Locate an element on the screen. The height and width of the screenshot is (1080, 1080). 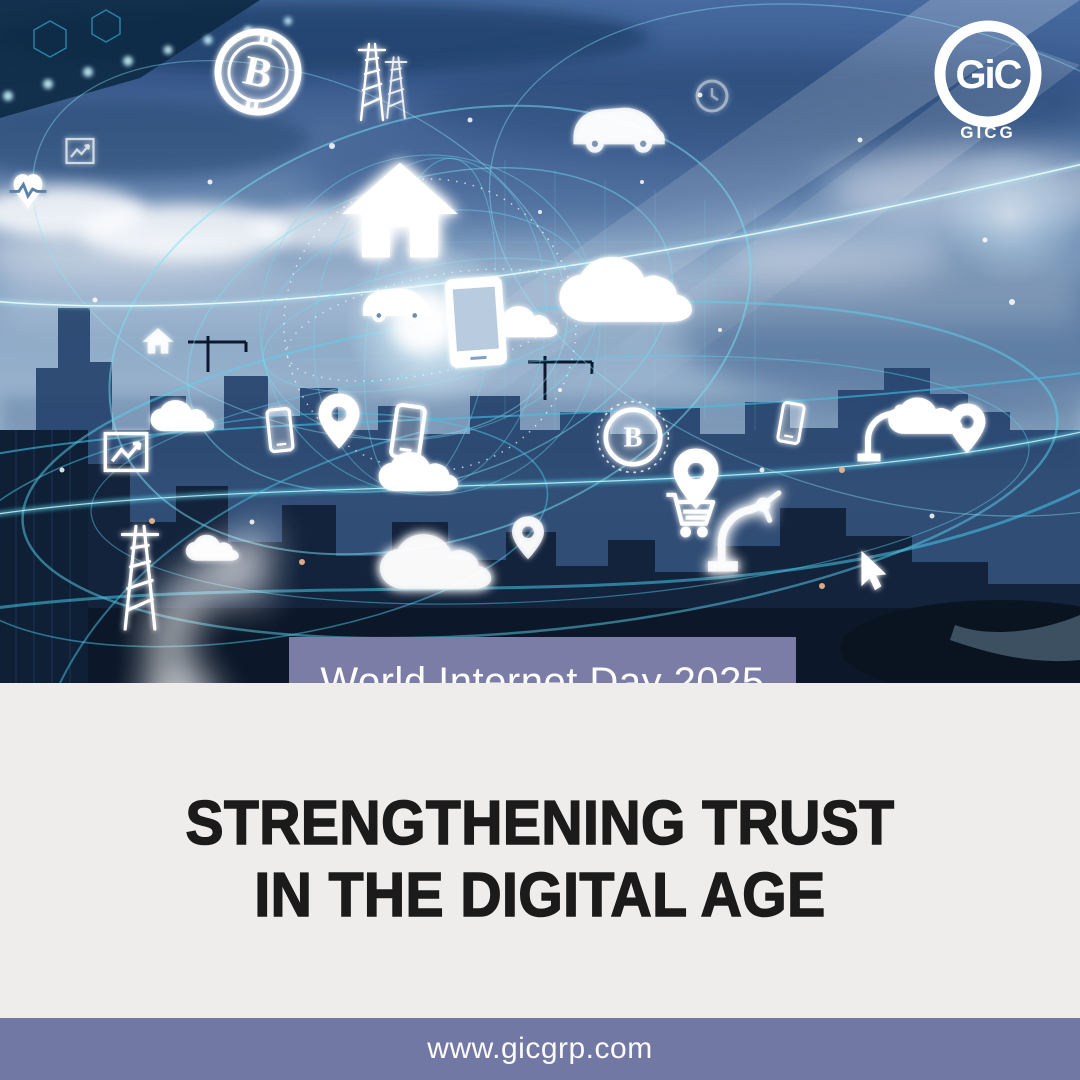
cranes is located at coordinates (391, 368).